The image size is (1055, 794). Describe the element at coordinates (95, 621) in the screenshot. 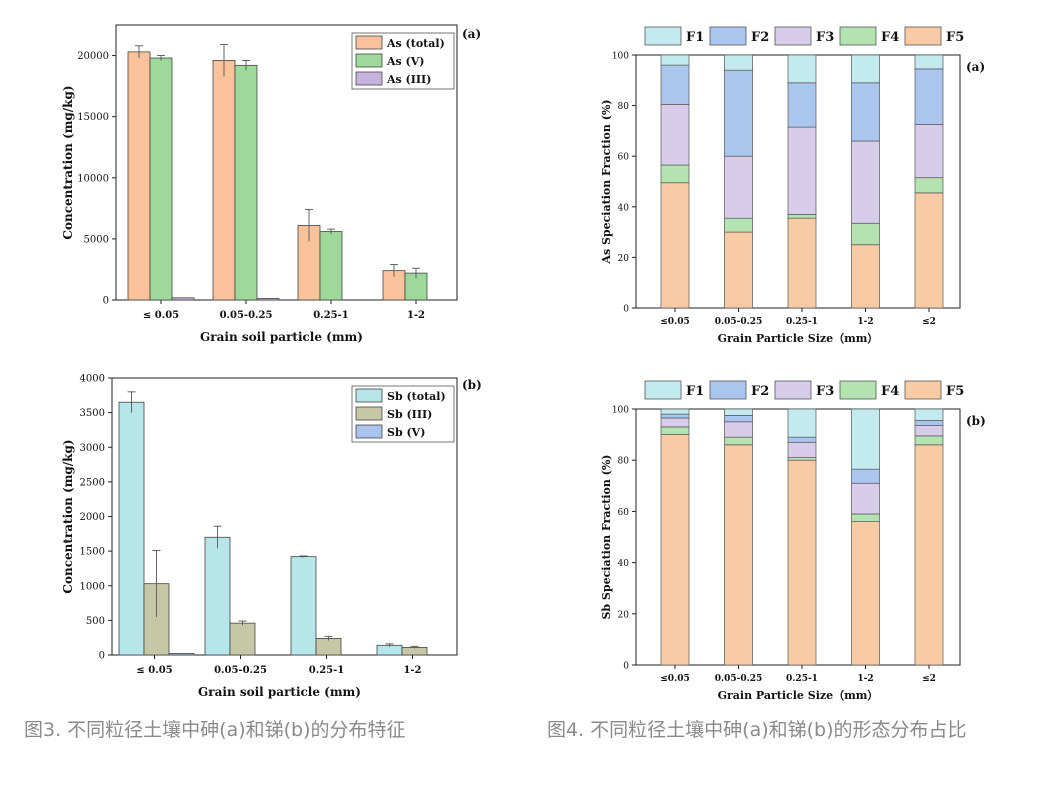

I see `y-tick-label: 500` at that location.